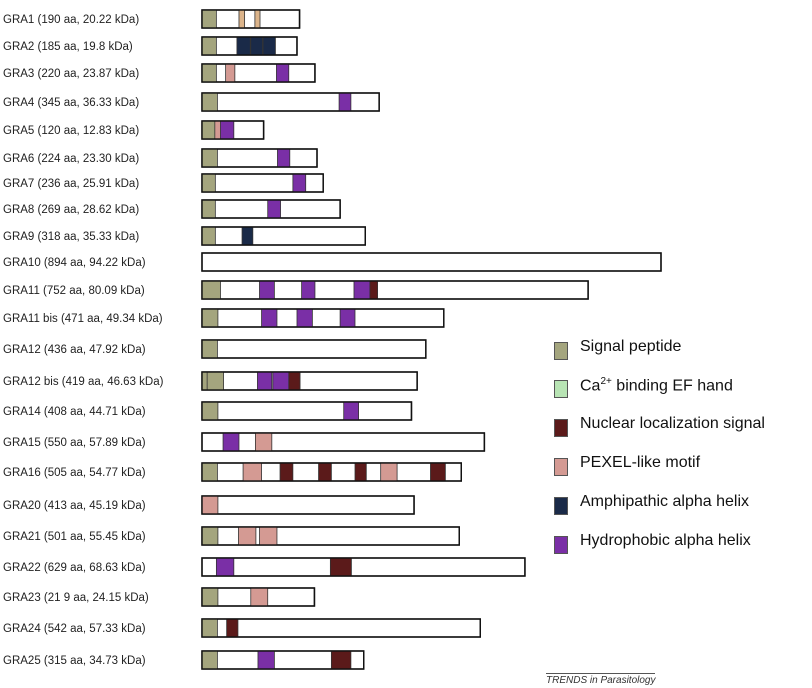  What do you see at coordinates (191, 102) in the screenshot?
I see `protein-row: GRA4 (345 aa, 36.33 kDa)` at bounding box center [191, 102].